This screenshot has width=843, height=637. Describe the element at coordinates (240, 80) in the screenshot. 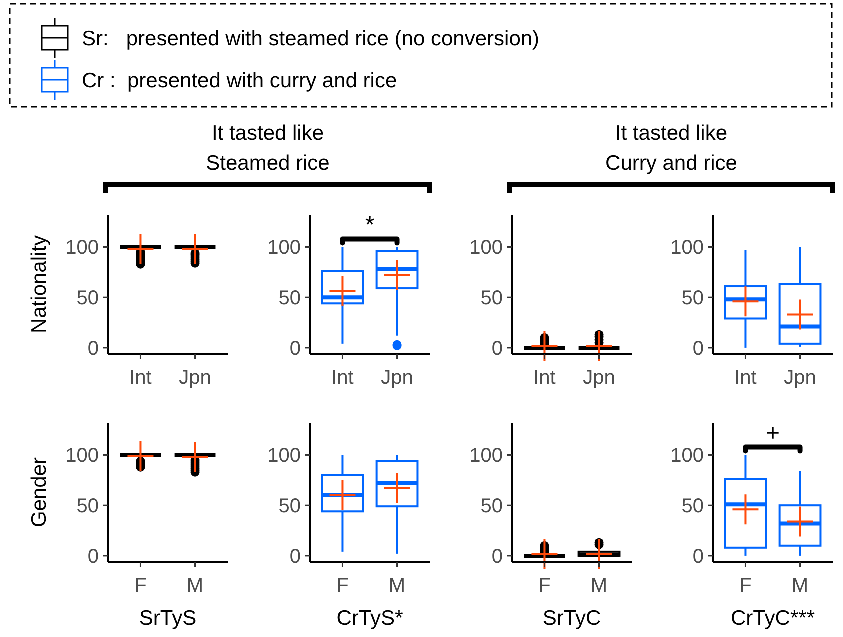

I see `legend-label: Cr : presented with curry and rice` at that location.